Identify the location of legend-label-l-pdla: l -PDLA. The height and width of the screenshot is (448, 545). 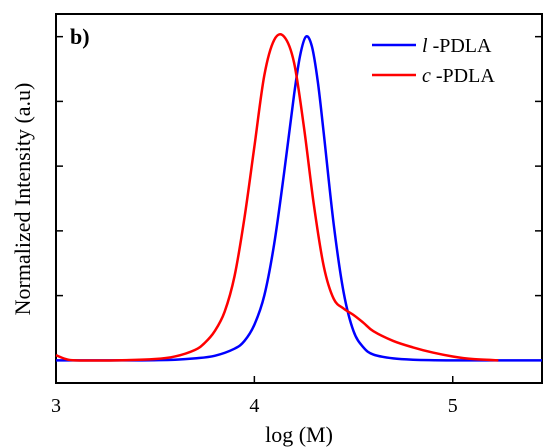
(457, 46).